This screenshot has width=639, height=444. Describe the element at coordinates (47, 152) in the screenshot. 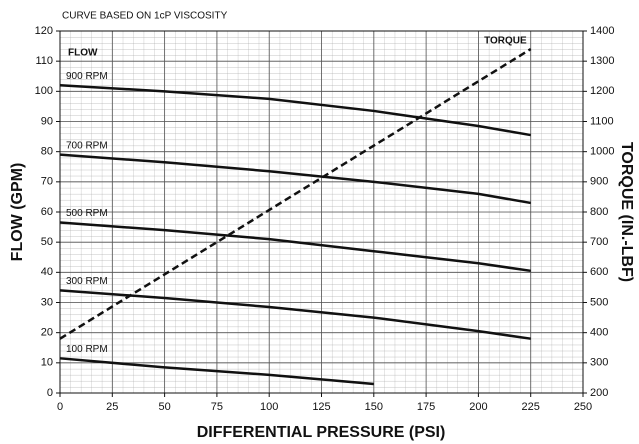

I see `y-tick-label: 80` at that location.